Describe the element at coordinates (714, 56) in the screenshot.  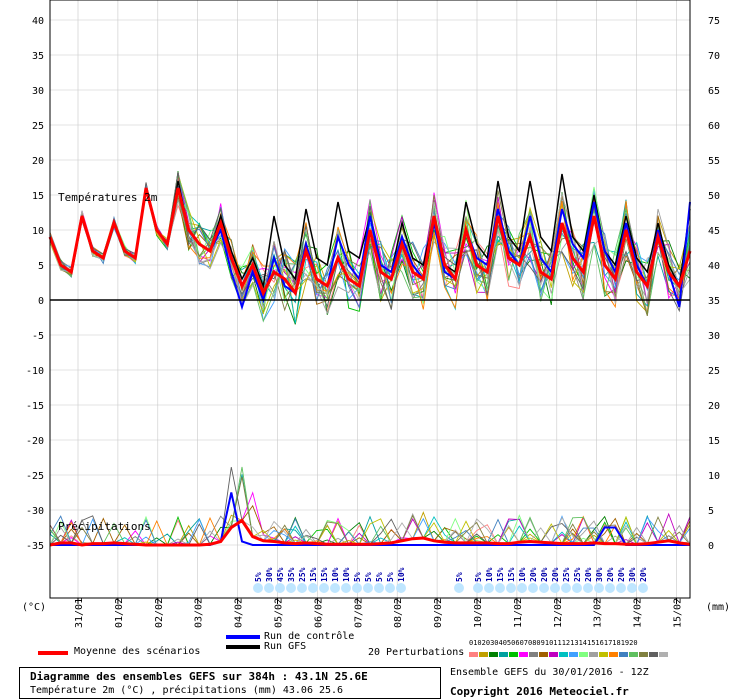
I see `right-tick-label: 70` at that location.